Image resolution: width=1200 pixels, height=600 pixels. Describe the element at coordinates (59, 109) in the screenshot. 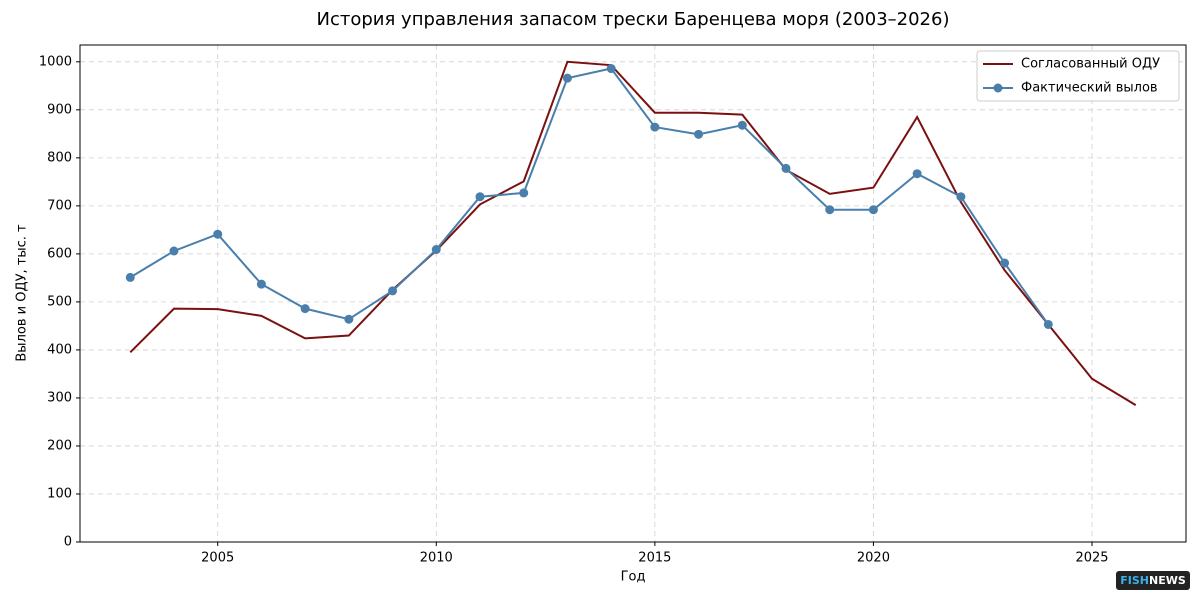

I see `y-tick-label: 900` at that location.